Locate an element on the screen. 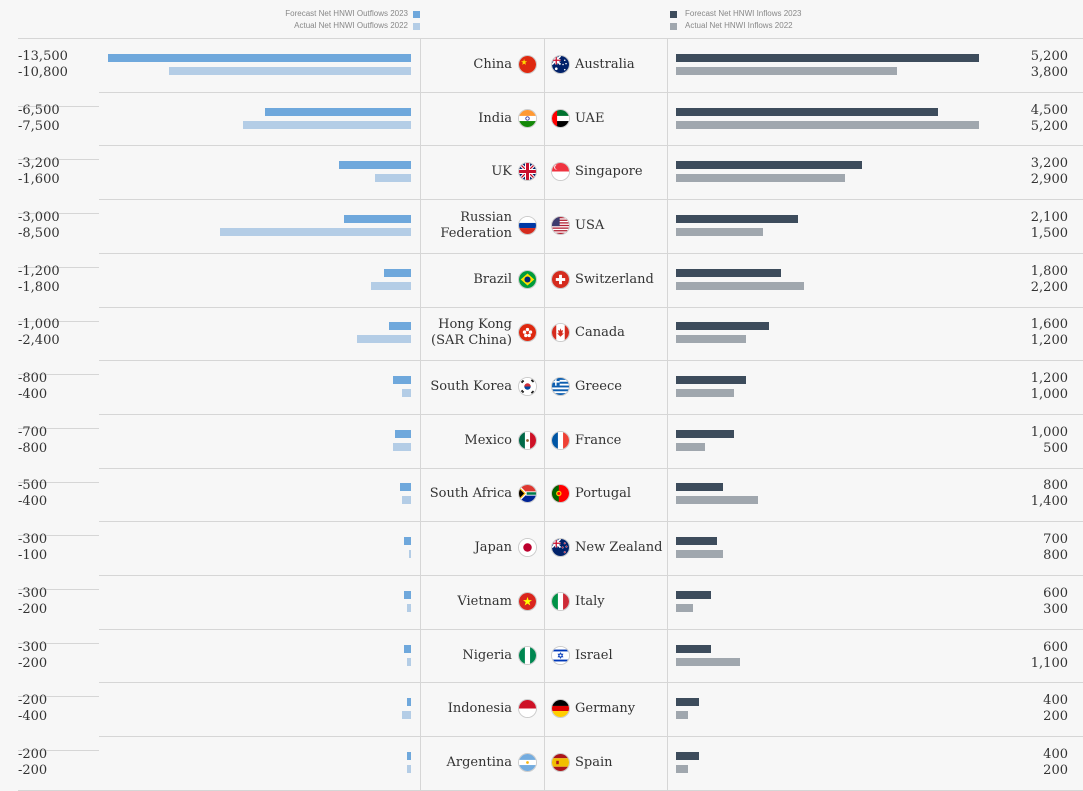  inflow-value-label: 1,400 is located at coordinates (1049, 502).